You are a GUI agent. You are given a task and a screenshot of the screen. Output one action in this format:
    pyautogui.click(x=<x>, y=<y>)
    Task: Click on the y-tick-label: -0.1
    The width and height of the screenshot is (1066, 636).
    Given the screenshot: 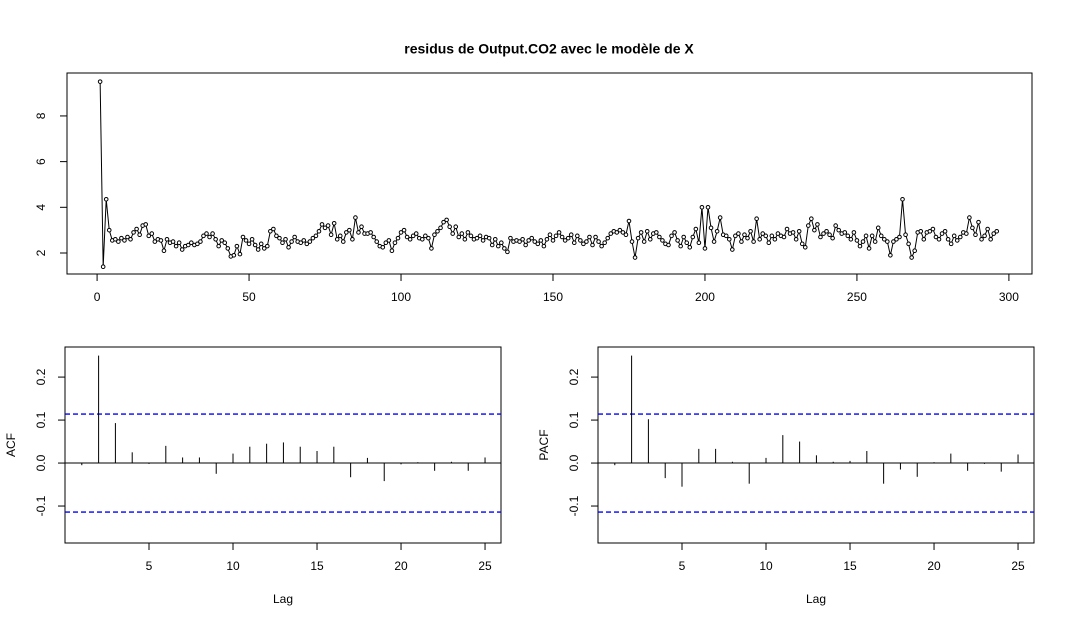 What is the action you would take?
    pyautogui.click(x=574, y=505)
    